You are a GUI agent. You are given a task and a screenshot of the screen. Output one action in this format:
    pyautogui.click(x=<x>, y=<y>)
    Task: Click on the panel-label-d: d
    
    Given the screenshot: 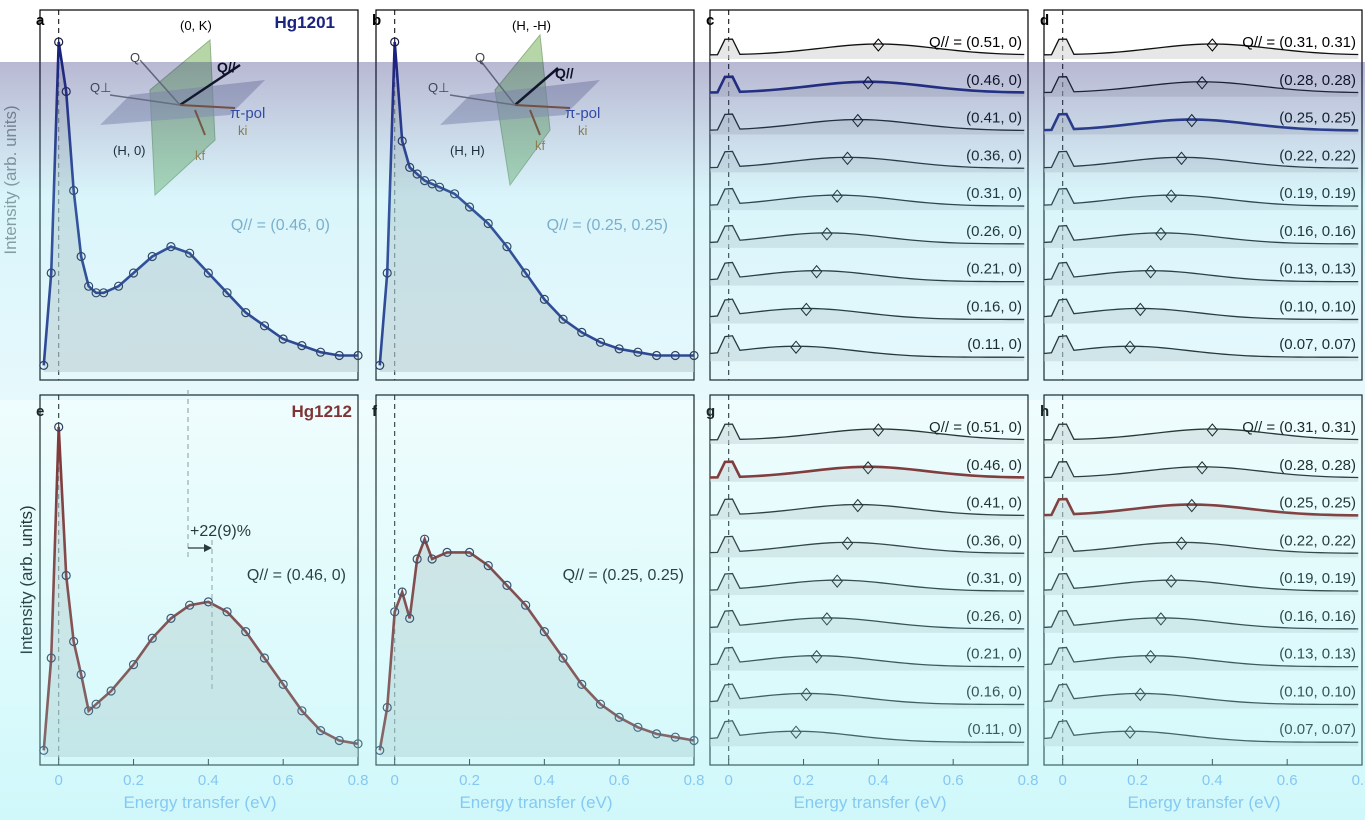 What is the action you would take?
    pyautogui.click(x=1044, y=20)
    